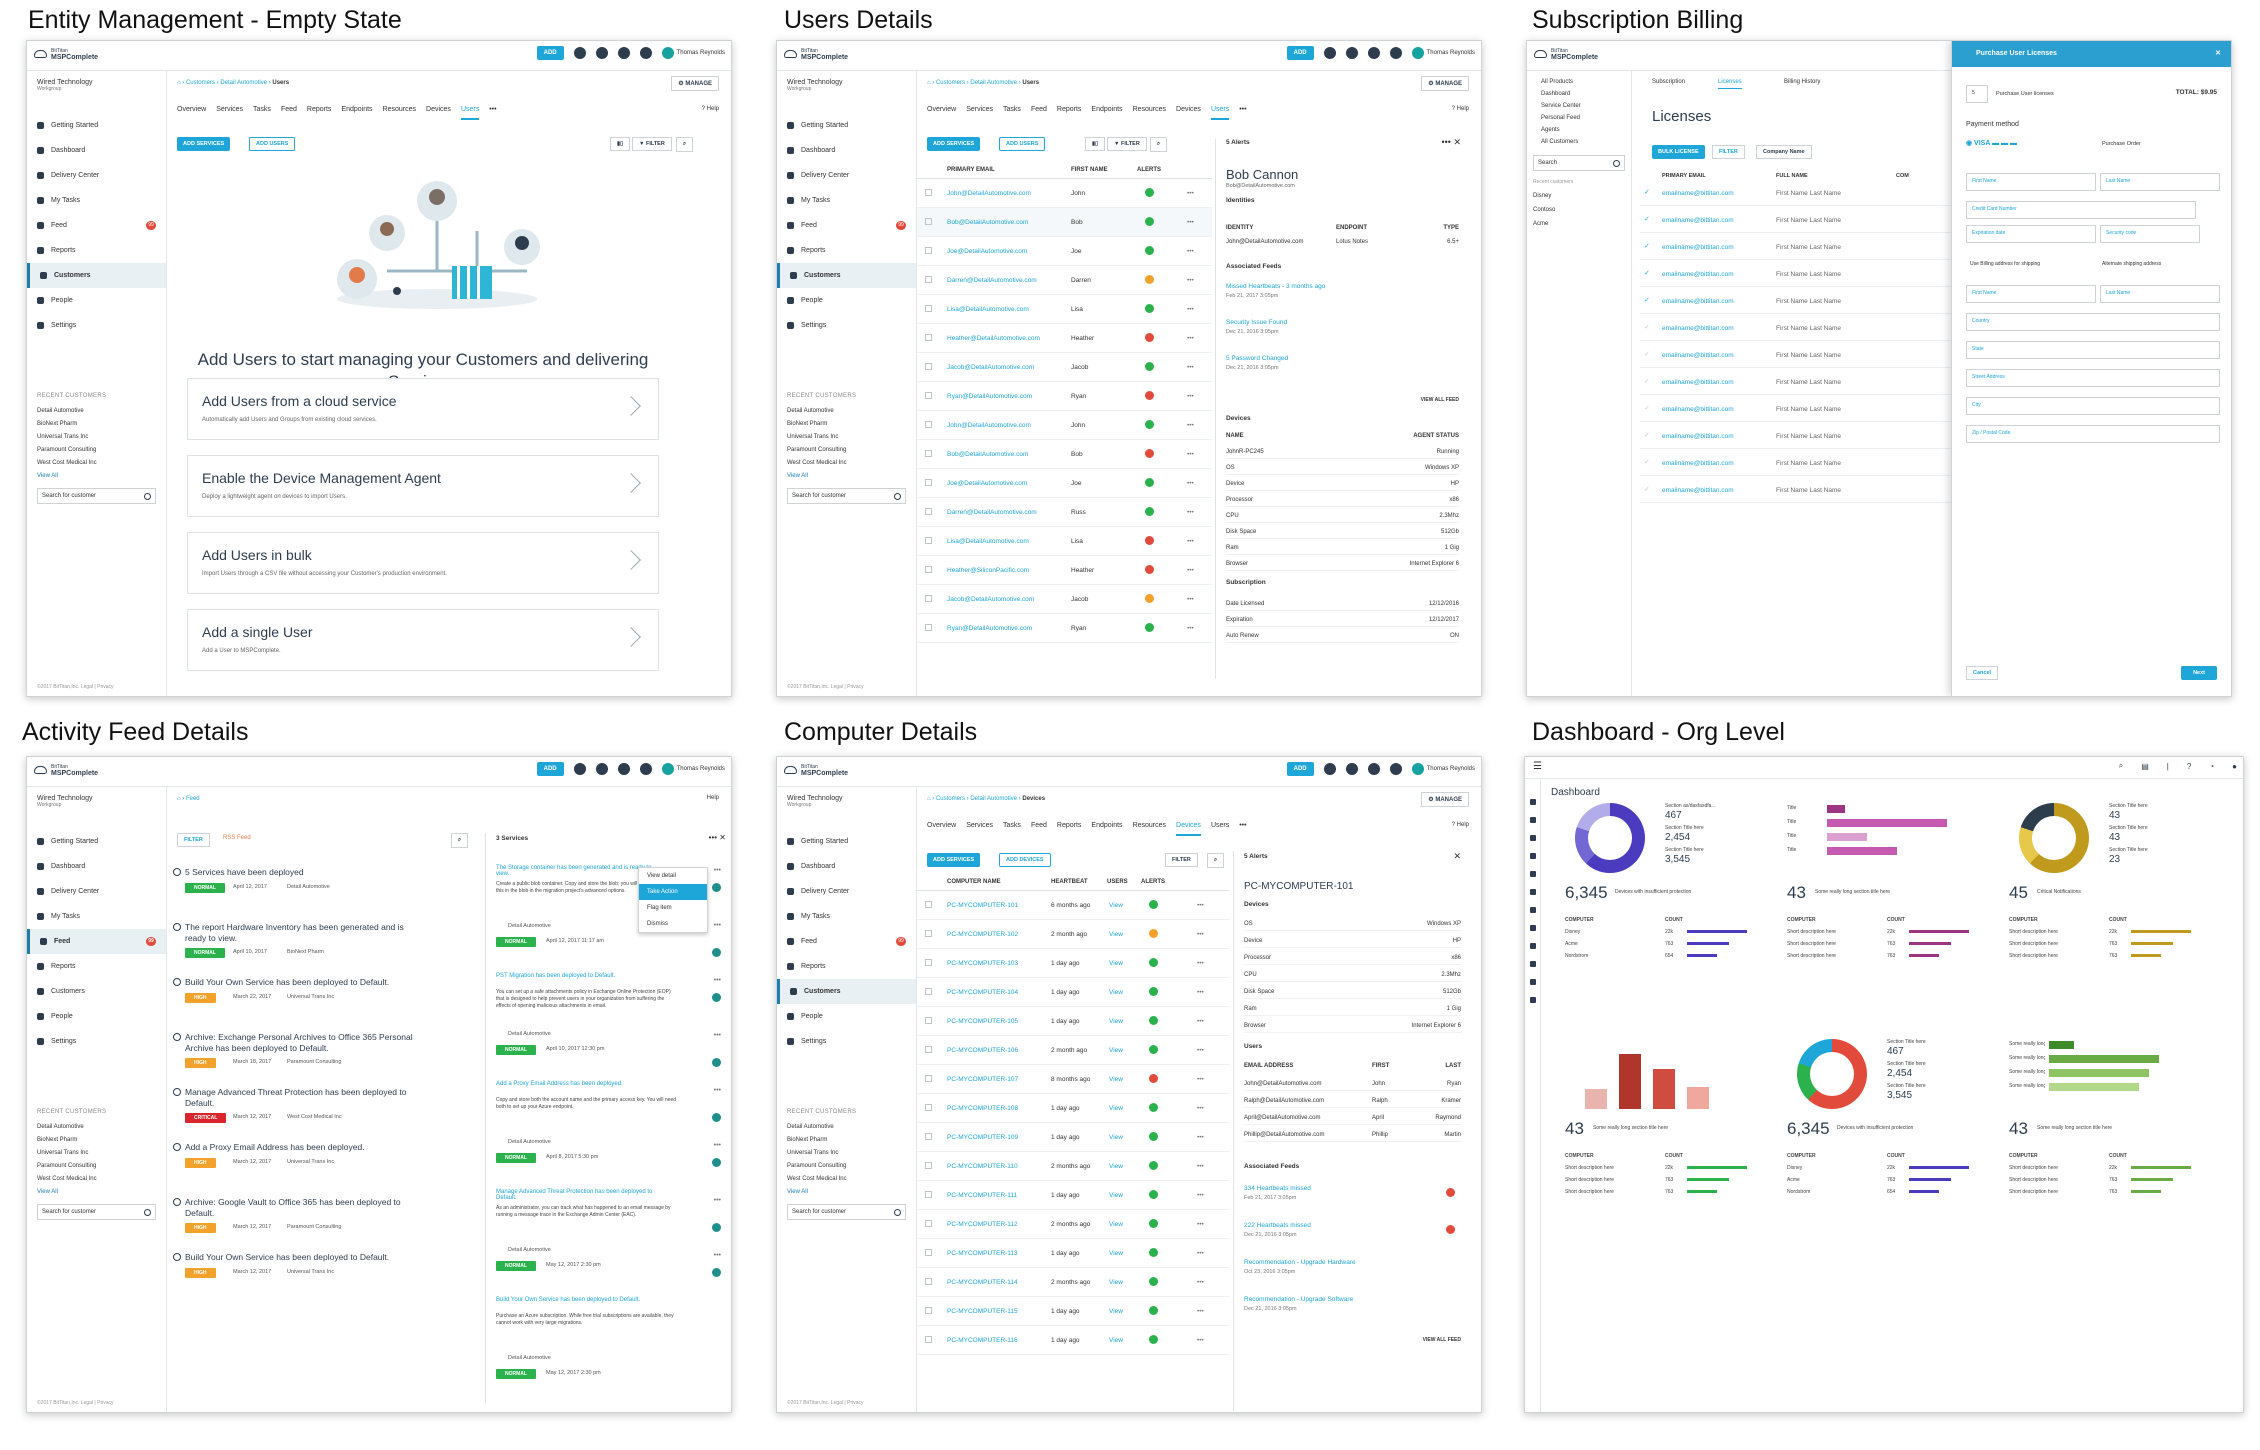  I want to click on crumb-detail-automotive: Detail Automotive, so click(994, 799).